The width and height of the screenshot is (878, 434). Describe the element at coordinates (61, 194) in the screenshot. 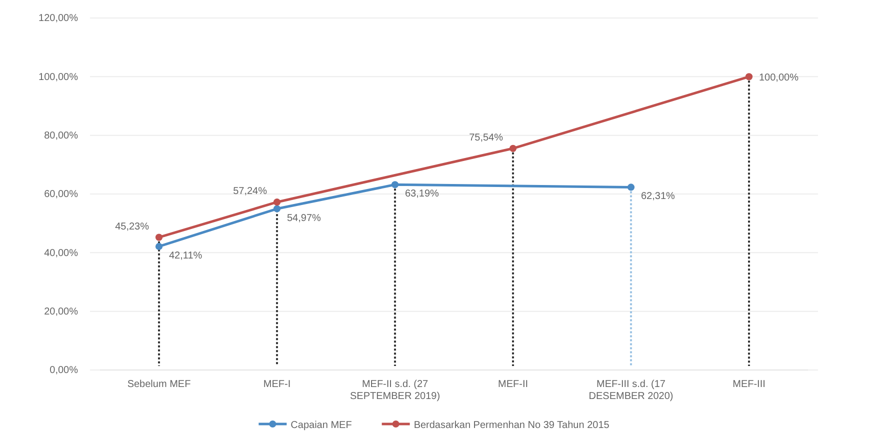

I see `y-tick-label: 60,00%` at that location.